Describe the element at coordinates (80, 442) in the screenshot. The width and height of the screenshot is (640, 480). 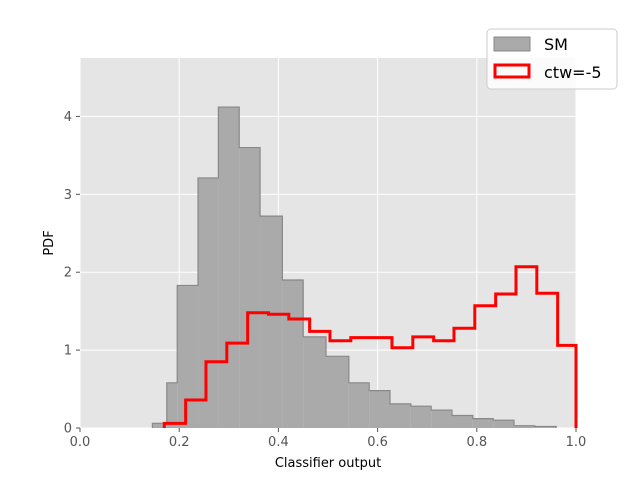
I see `x-tick-label: 0.0` at that location.